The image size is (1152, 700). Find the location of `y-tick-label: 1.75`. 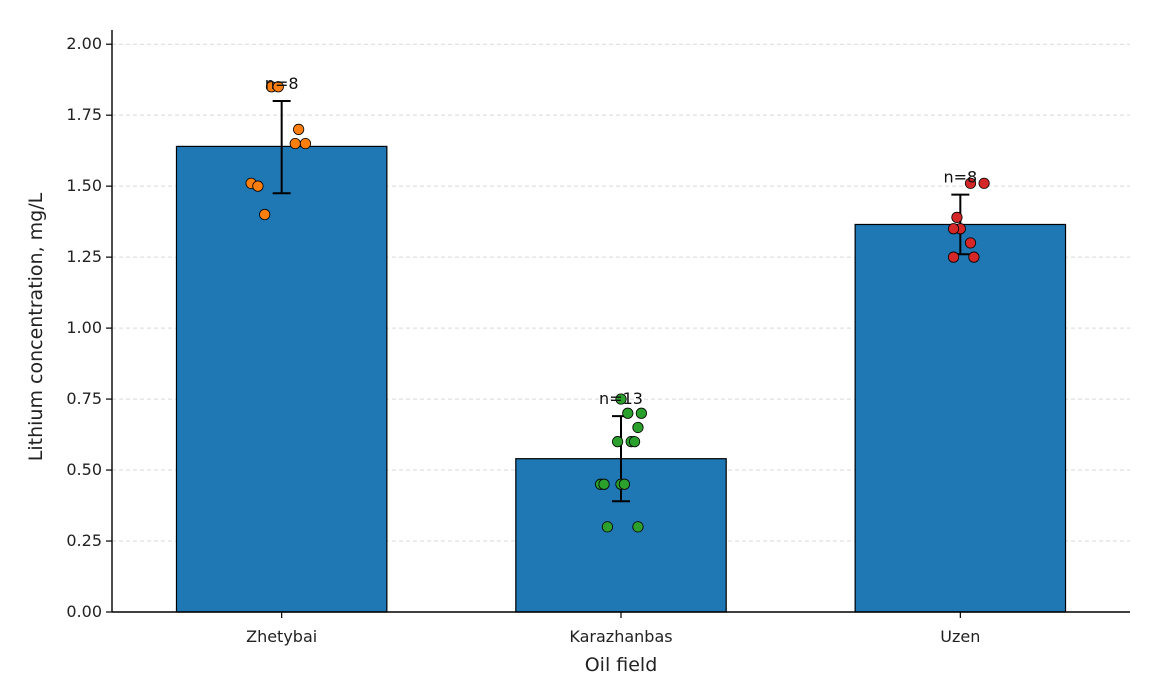

y-tick-label: 1.75 is located at coordinates (84, 114).